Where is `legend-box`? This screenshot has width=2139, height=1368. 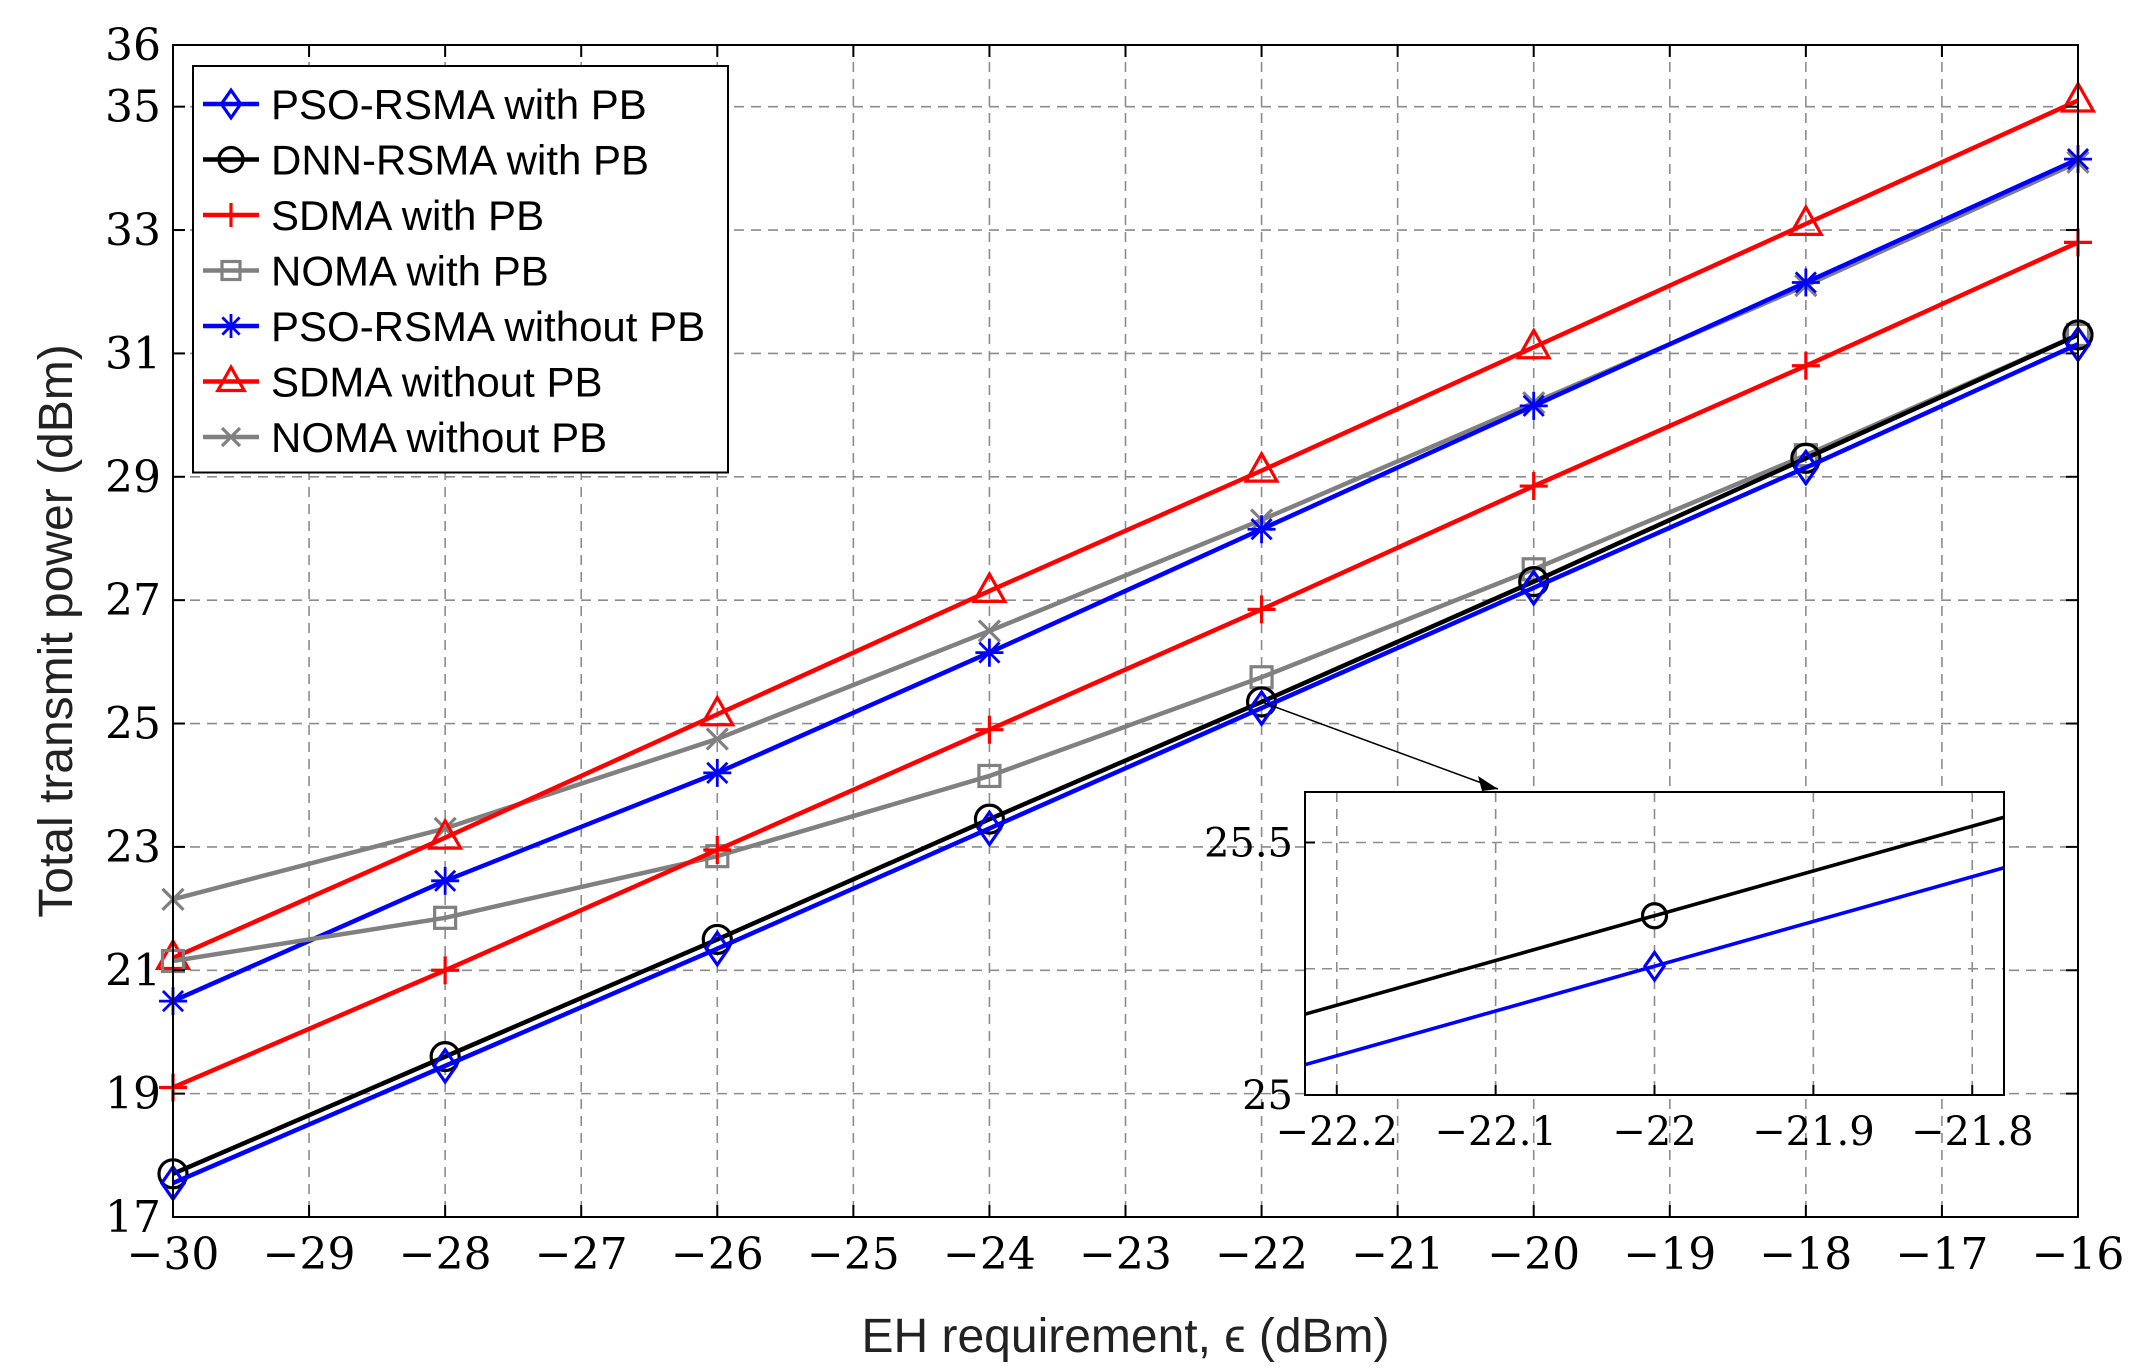 legend-box is located at coordinates (460, 269).